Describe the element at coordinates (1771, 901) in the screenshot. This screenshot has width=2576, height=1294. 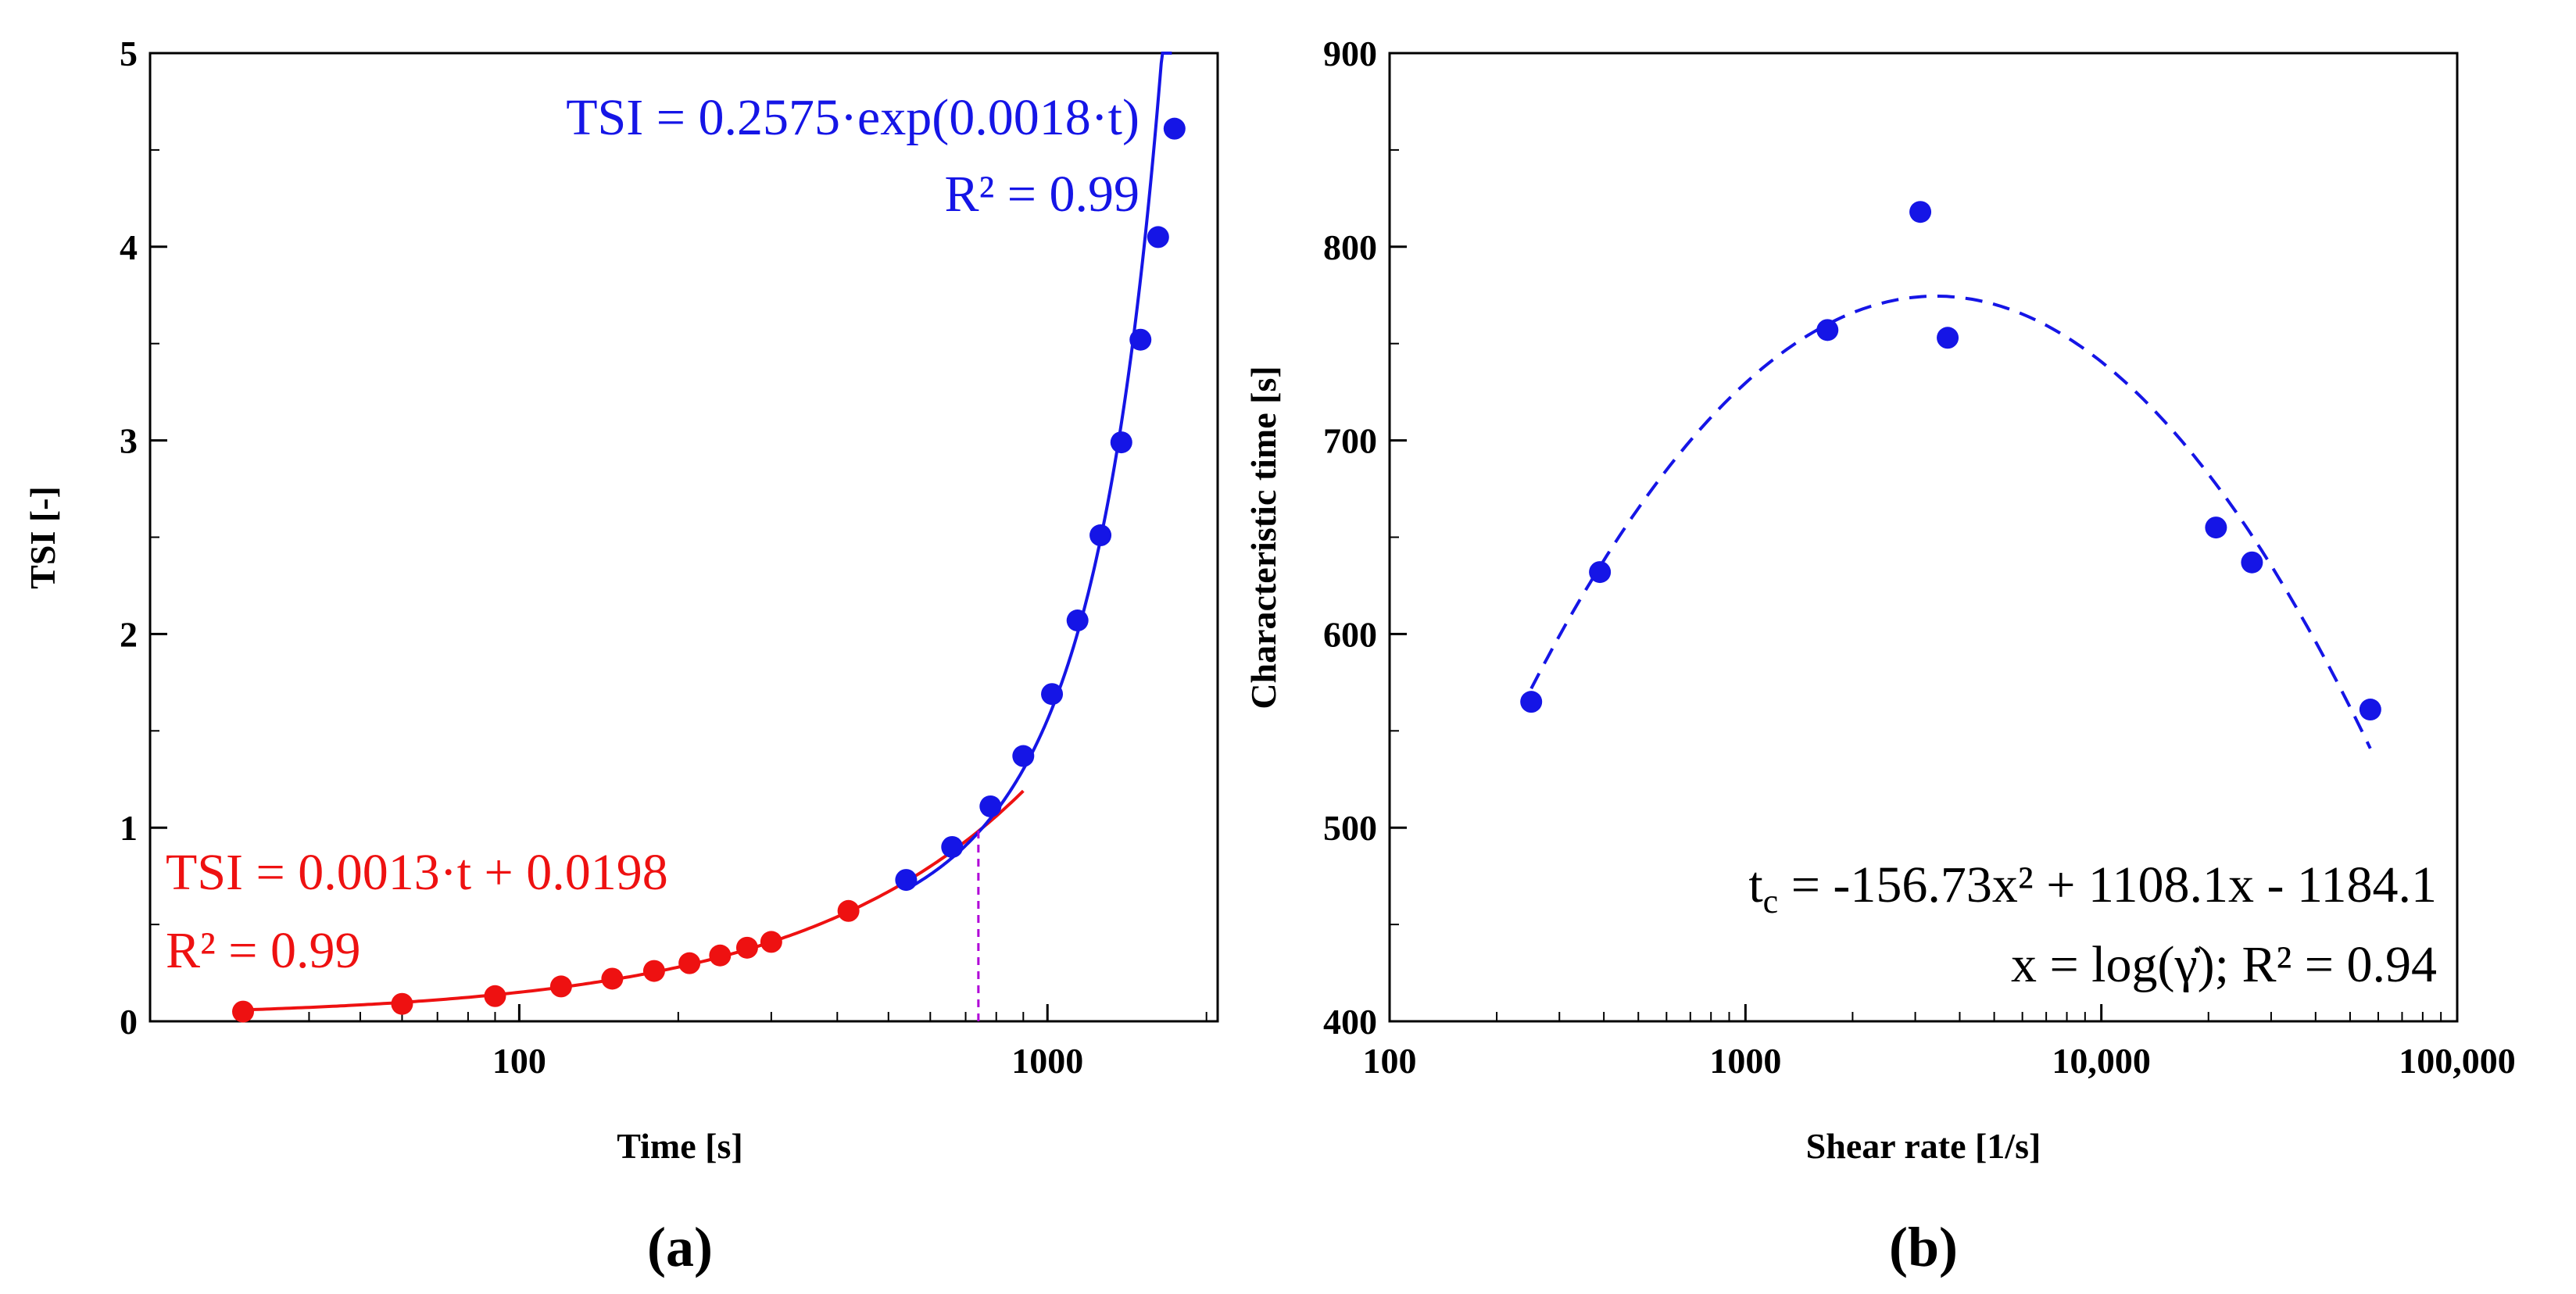
I see `tc-equation-sub: c` at that location.